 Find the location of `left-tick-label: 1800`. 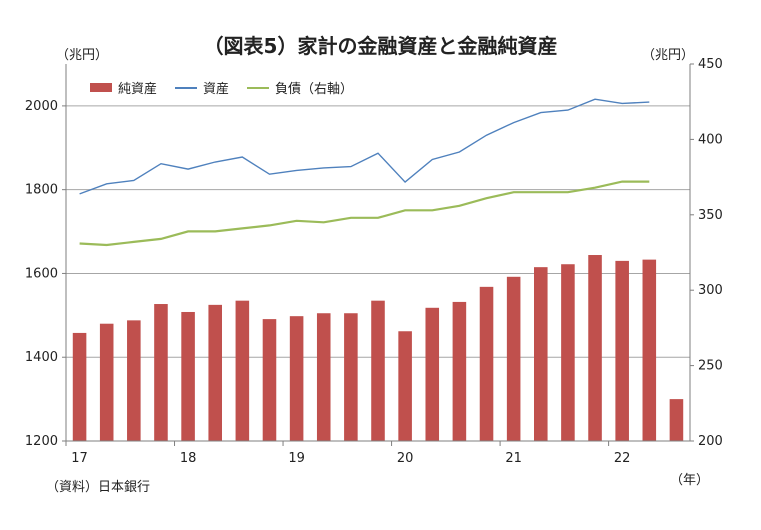

left-tick-label: 1800 is located at coordinates (41, 190).